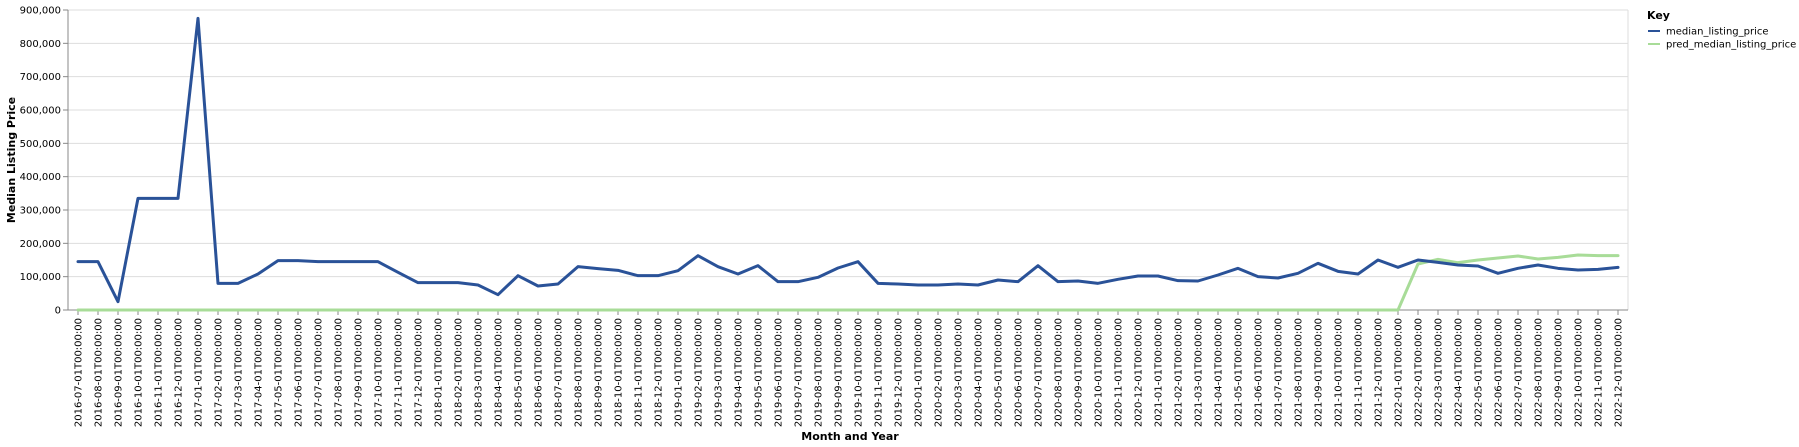 The image size is (1799, 447). What do you see at coordinates (519, 372) in the screenshot?
I see `x-tick-label: 2018-05-01T00:00:00` at bounding box center [519, 372].